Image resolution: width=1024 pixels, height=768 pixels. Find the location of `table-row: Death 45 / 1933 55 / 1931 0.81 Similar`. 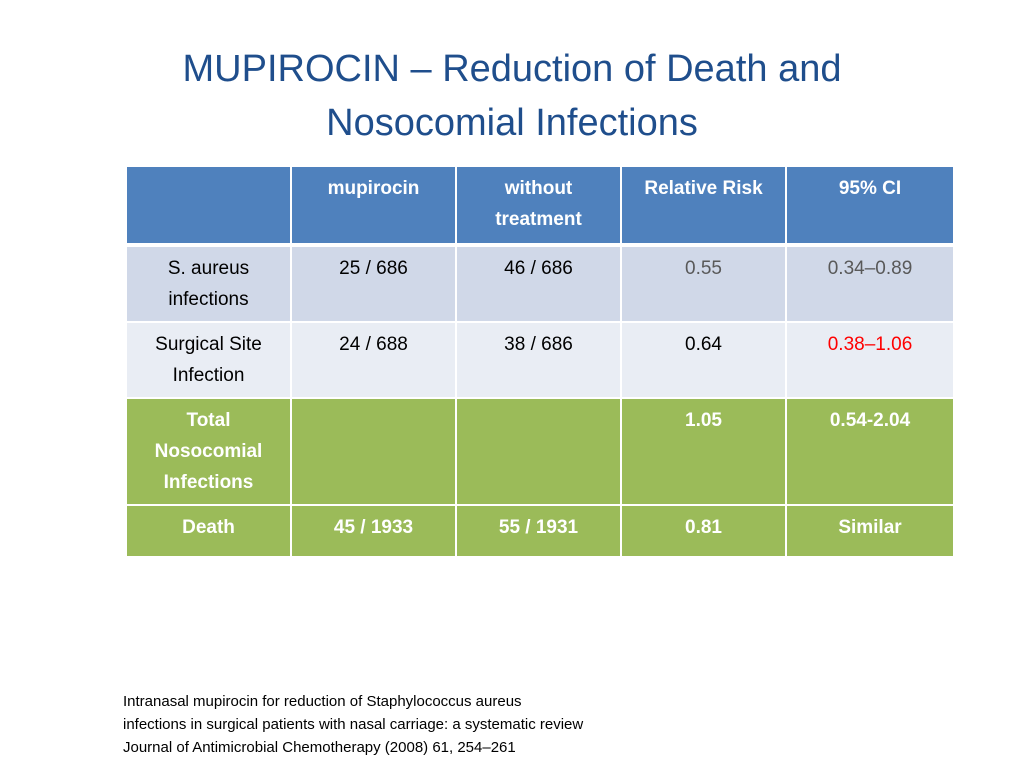

table-row: Death 45 / 1933 55 / 1931 0.81 Similar is located at coordinates (540, 531).